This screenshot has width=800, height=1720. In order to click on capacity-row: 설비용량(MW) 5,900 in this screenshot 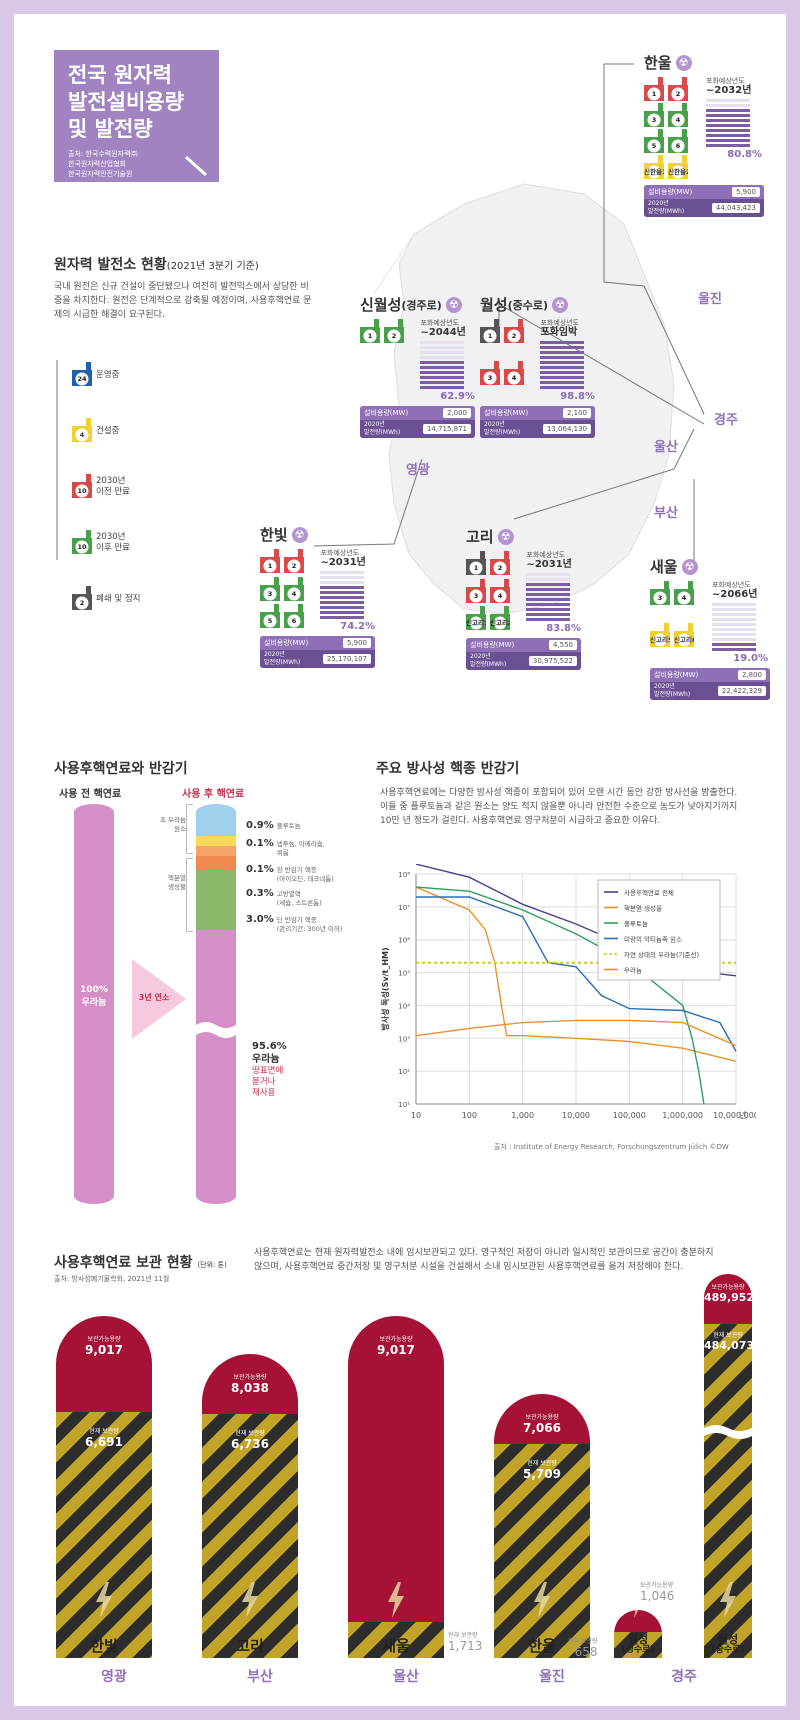, I will do `click(704, 192)`.